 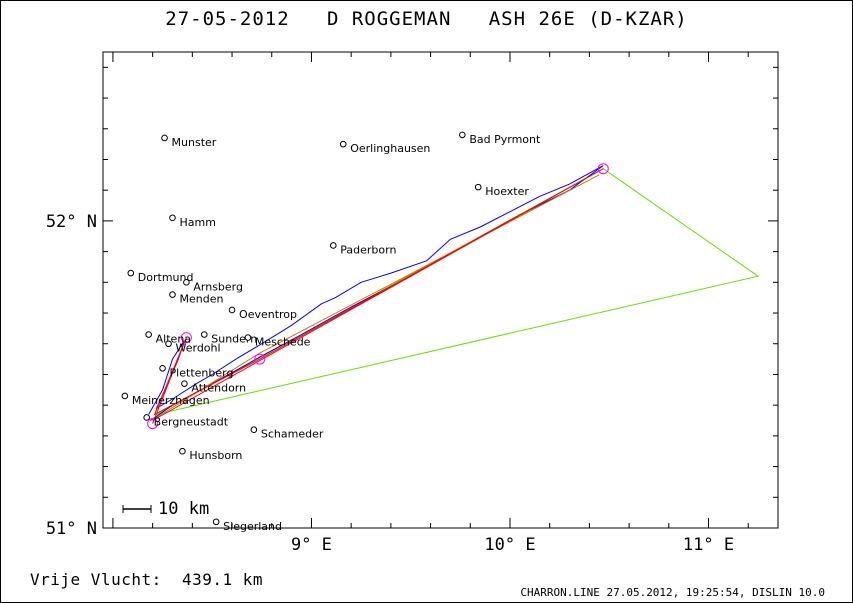 What do you see at coordinates (71, 222) in the screenshot?
I see `y-tick-label: 52° N` at bounding box center [71, 222].